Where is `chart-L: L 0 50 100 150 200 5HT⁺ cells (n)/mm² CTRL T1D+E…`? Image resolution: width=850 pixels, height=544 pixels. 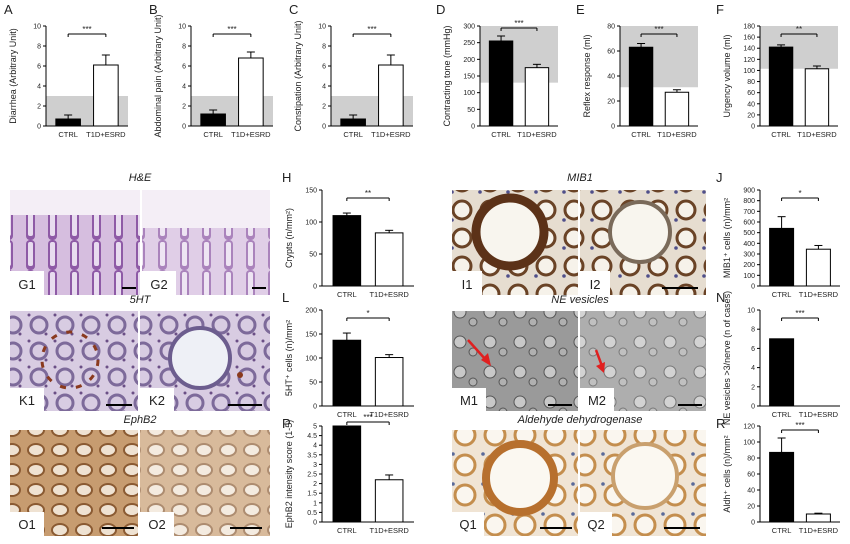
chart-L: L 0 50 100 150 200 5HT⁺ cells (n)/mm² CTRL T1D+E… is located at coordinates (348, 354).